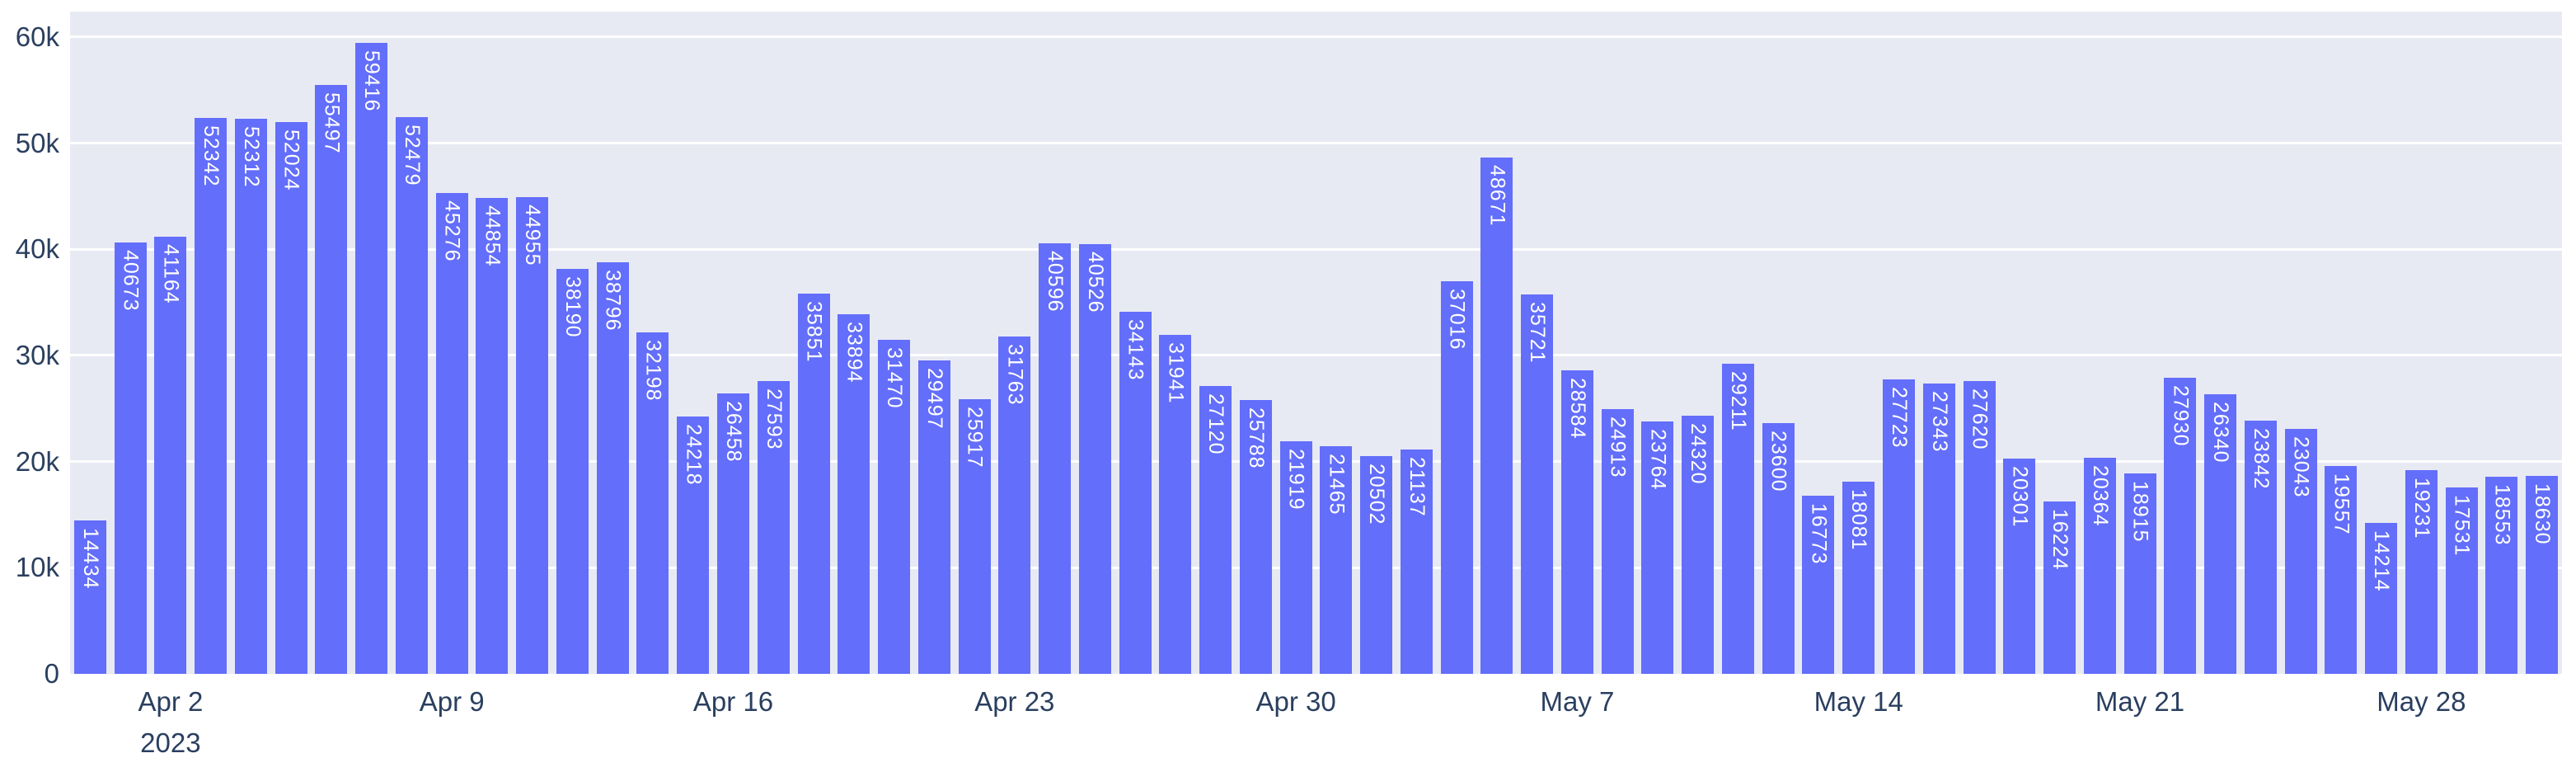  I want to click on bar: 38796, so click(613, 467).